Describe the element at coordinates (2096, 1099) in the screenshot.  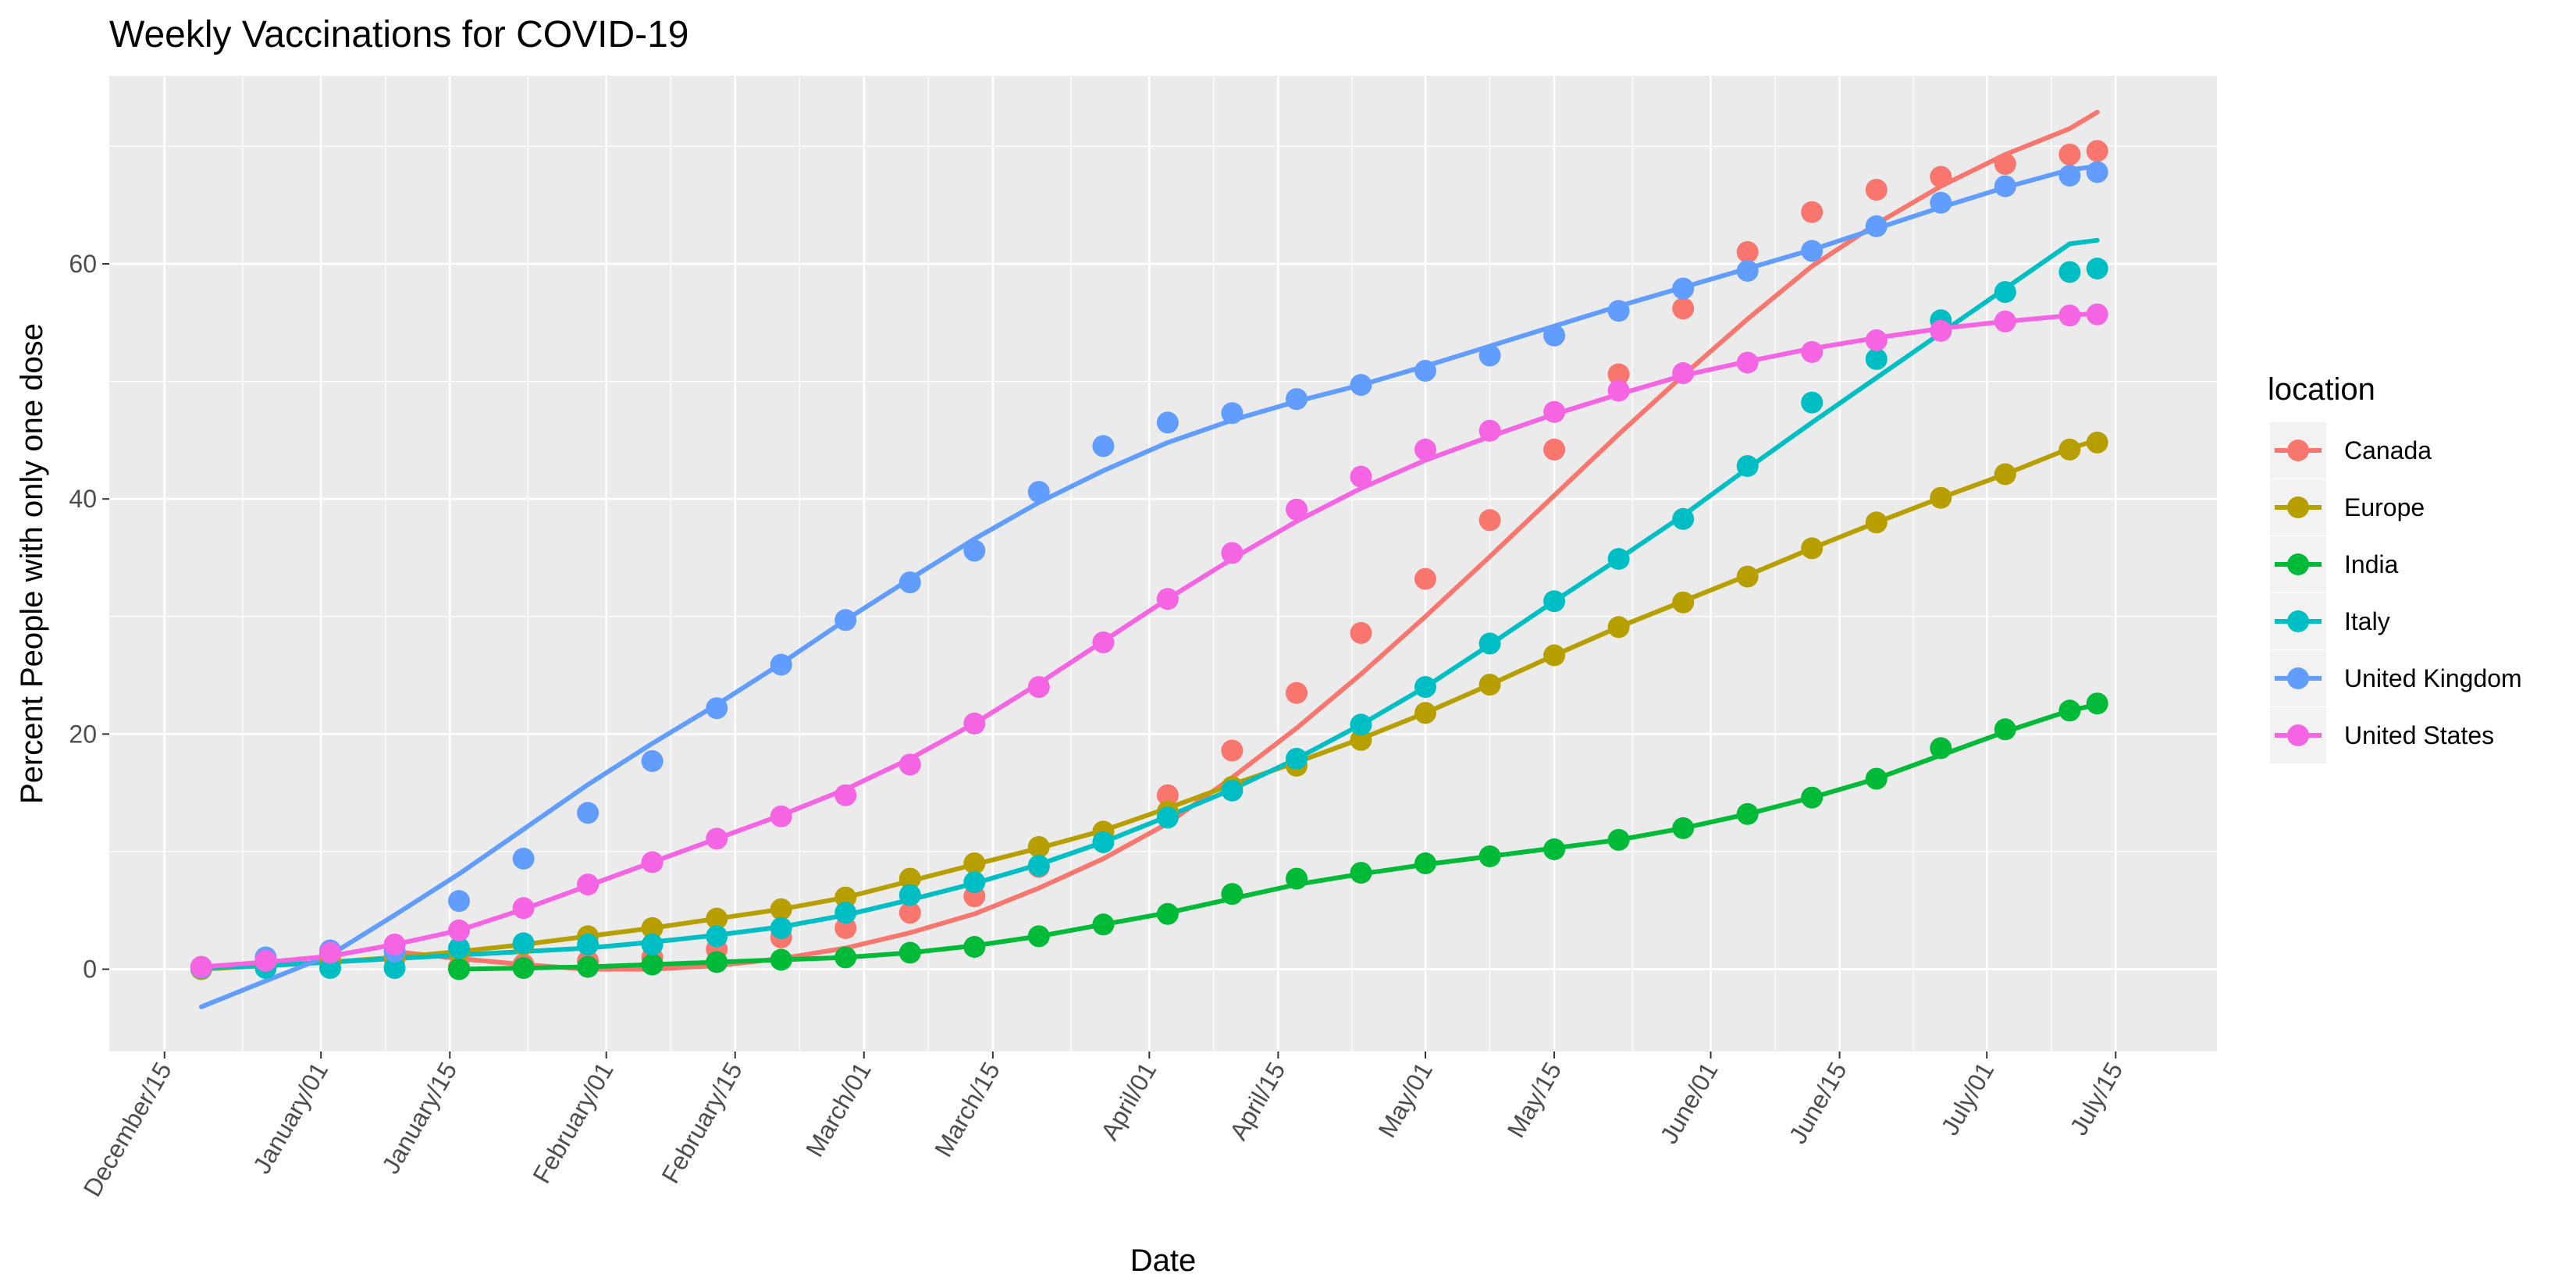
I see `x-tick-label: July/15` at that location.